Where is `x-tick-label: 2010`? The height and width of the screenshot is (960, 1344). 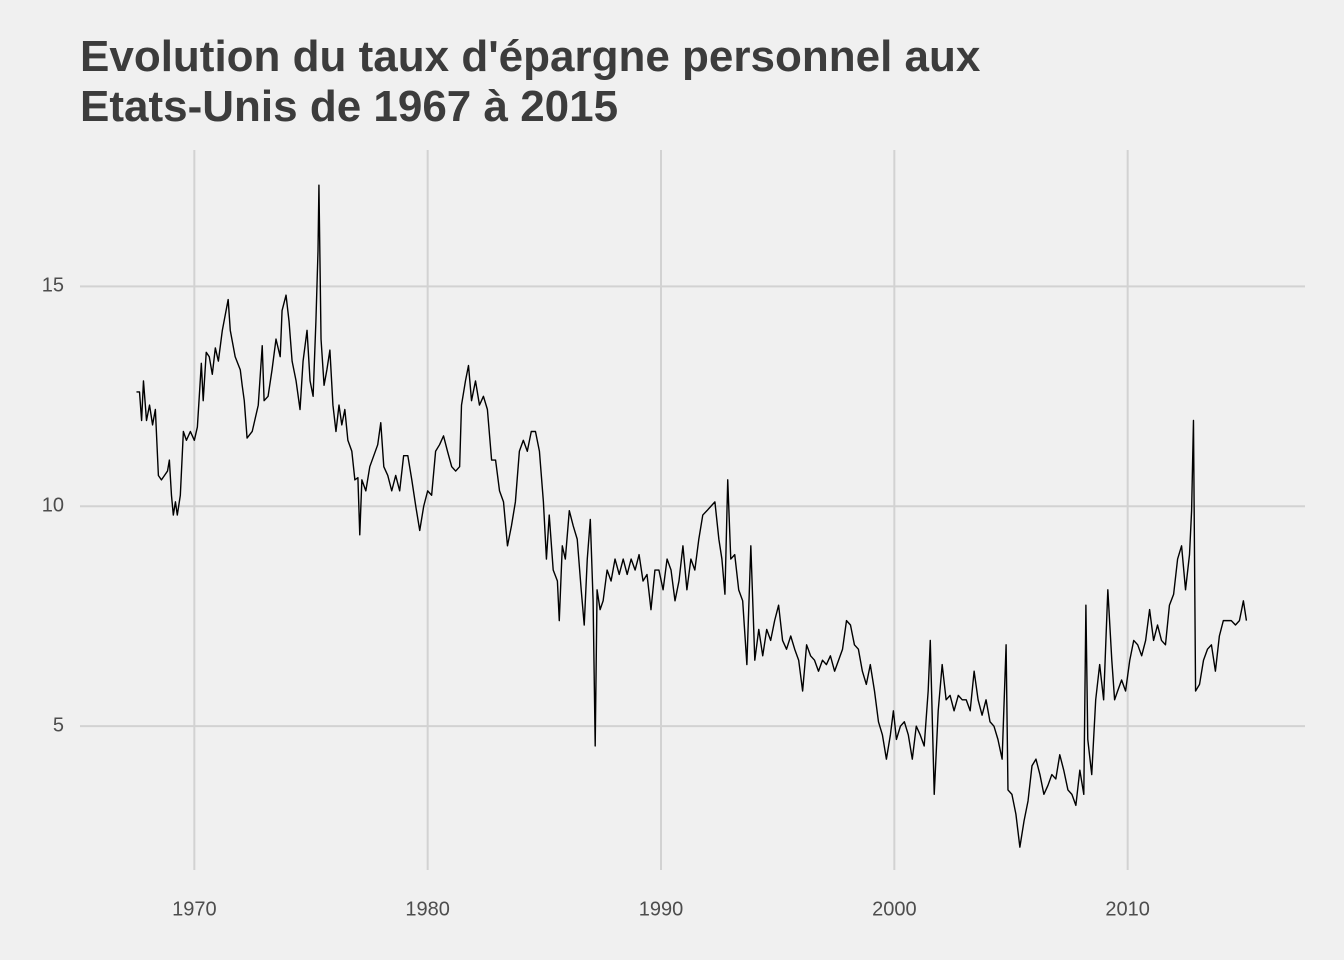 x-tick-label: 2010 is located at coordinates (1127, 909).